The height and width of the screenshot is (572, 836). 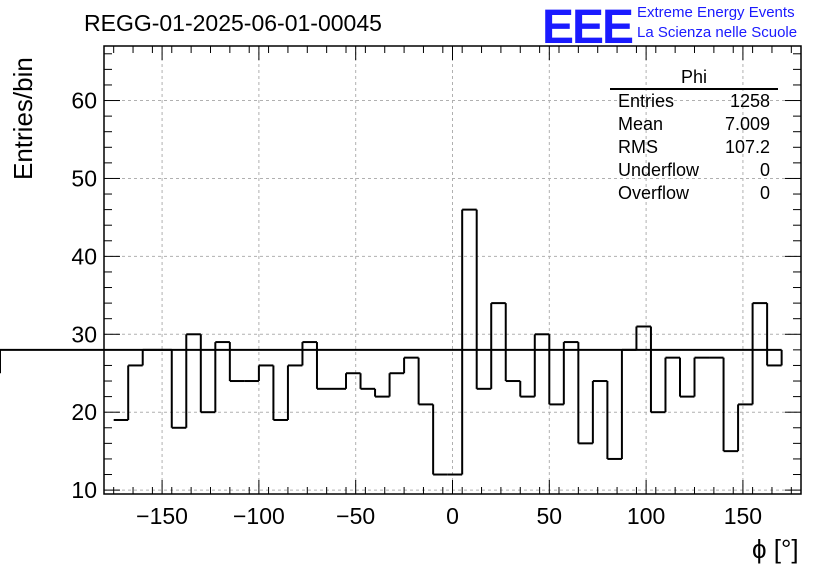 What do you see at coordinates (749, 101) in the screenshot?
I see `stats-value: 1258` at bounding box center [749, 101].